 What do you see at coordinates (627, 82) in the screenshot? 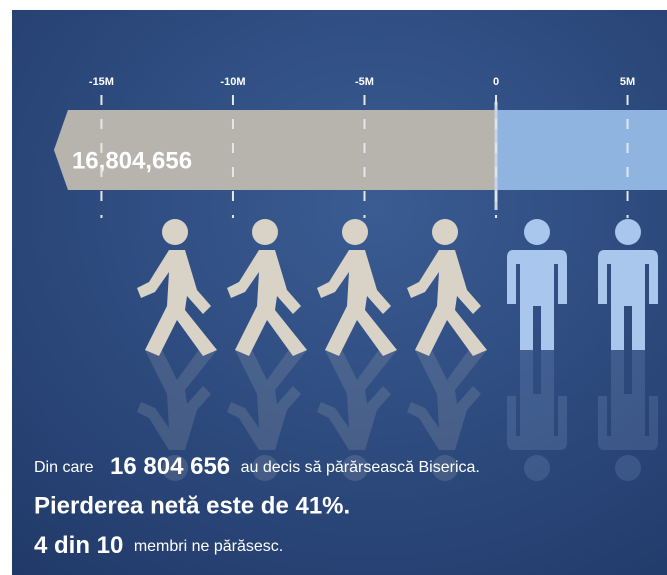
I see `x-tick-label: 5M` at bounding box center [627, 82].